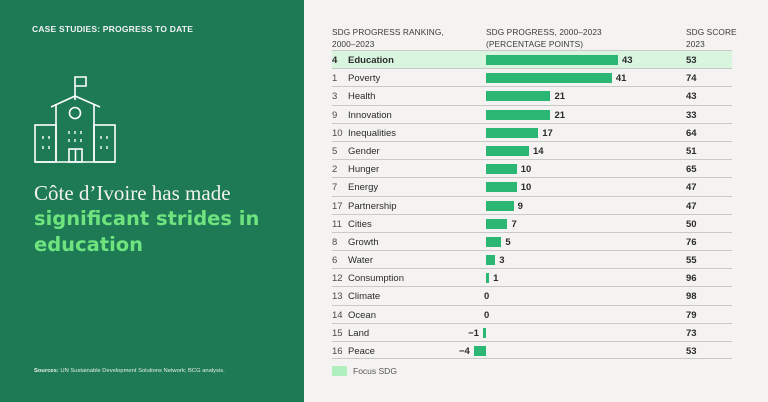 This screenshot has height=402, width=768. Describe the element at coordinates (362, 315) in the screenshot. I see `category-label: Ocean` at that location.